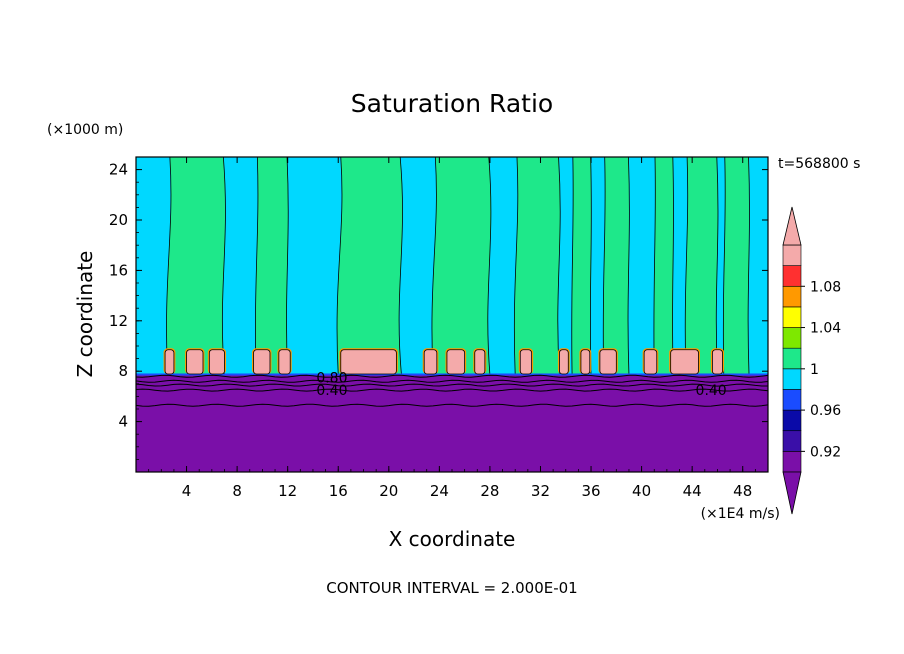 This screenshot has width=904, height=654. Describe the element at coordinates (740, 514) in the screenshot. I see `x-axis-units: (×1E4 m/s)` at that location.